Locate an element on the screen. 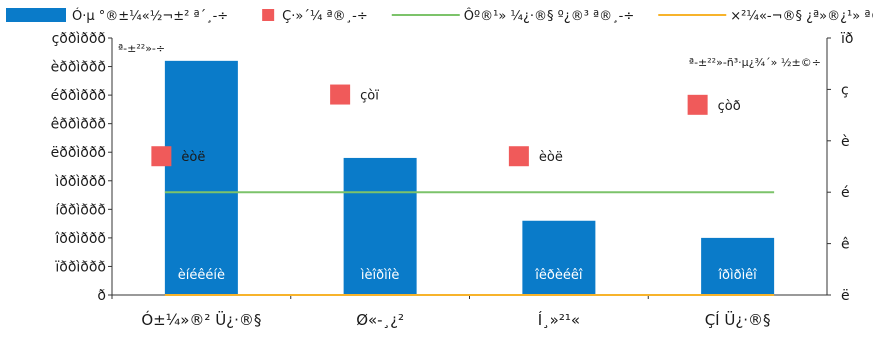  bar-data-label: îðìðìêî is located at coordinates (737, 275).